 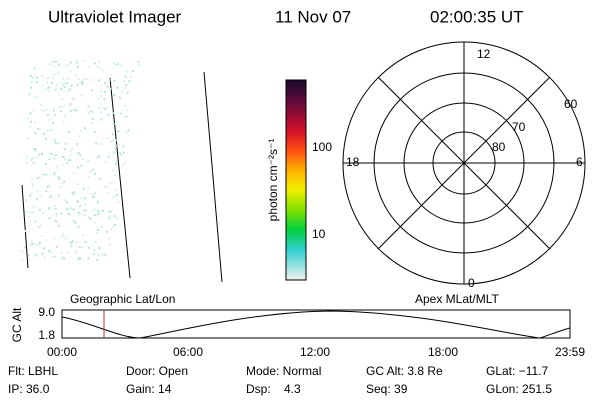 What do you see at coordinates (313, 16) in the screenshot?
I see `date: 11 Nov 07` at bounding box center [313, 16].